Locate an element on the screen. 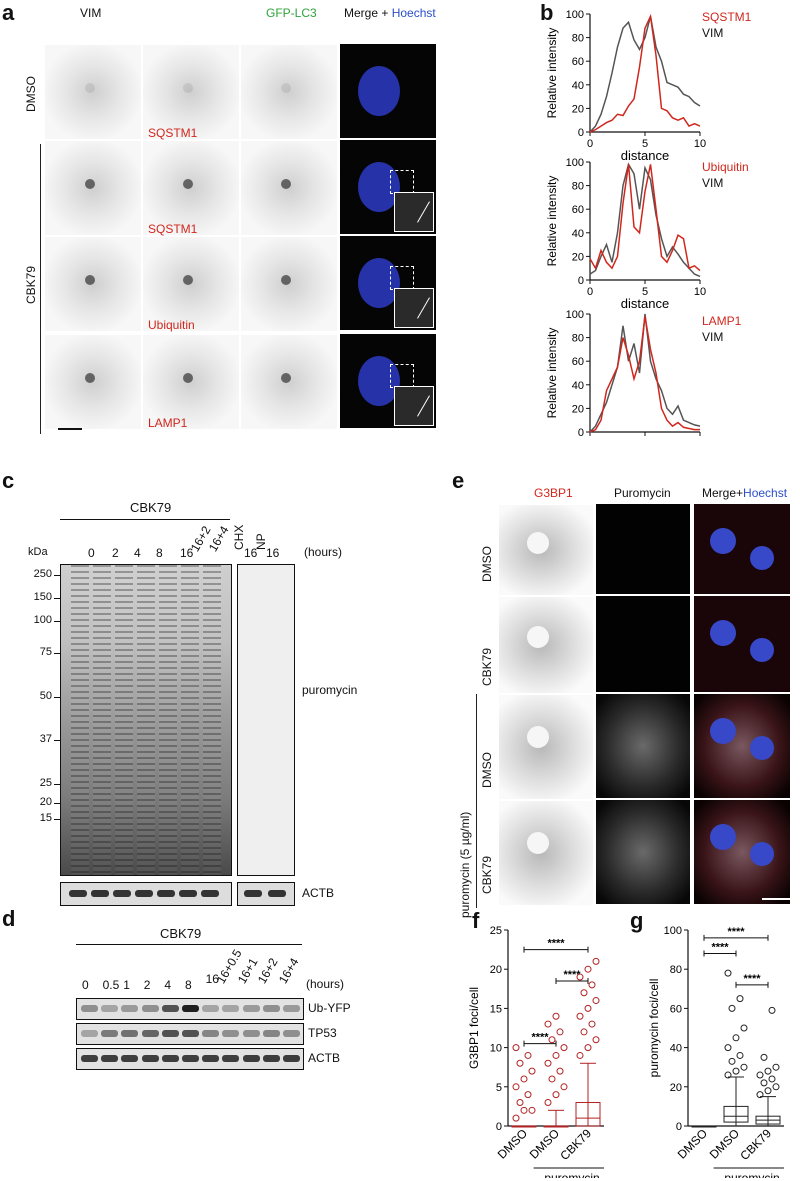 The width and height of the screenshot is (800, 1181). actb-band is located at coordinates (122, 893).